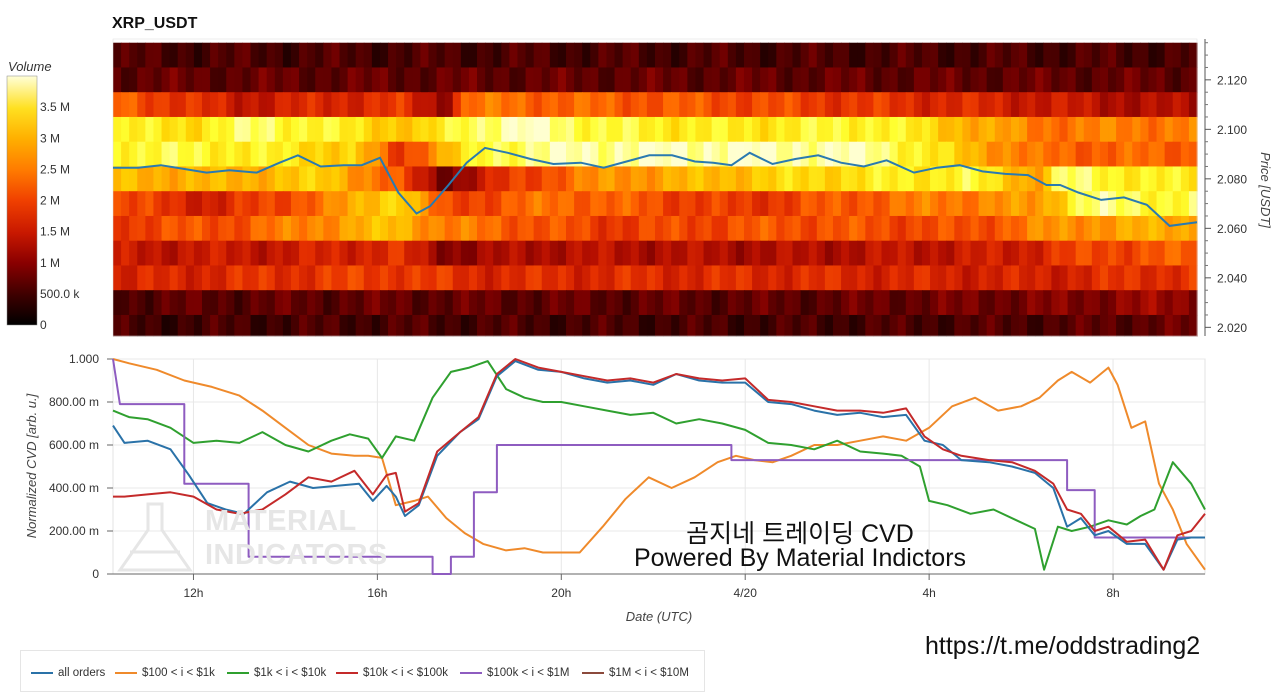  What do you see at coordinates (514, 673) in the screenshot?
I see `legend-item-100k-1m: $100k < i < $1M` at bounding box center [514, 673].